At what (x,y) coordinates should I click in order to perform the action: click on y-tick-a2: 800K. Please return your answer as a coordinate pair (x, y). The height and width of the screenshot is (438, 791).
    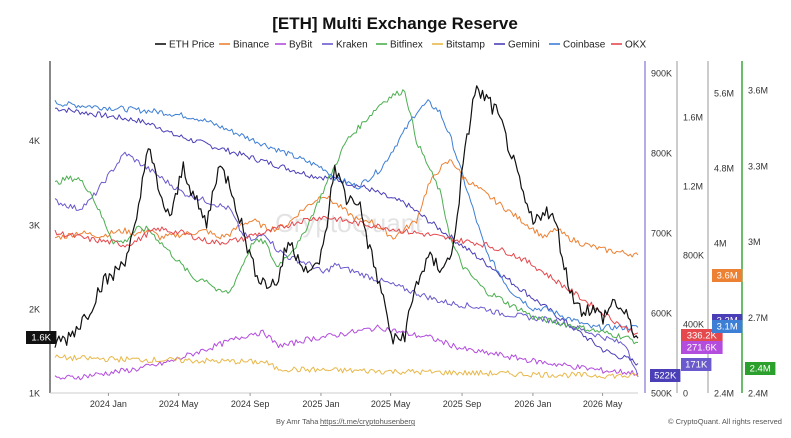
    Looking at the image, I should click on (693, 255).